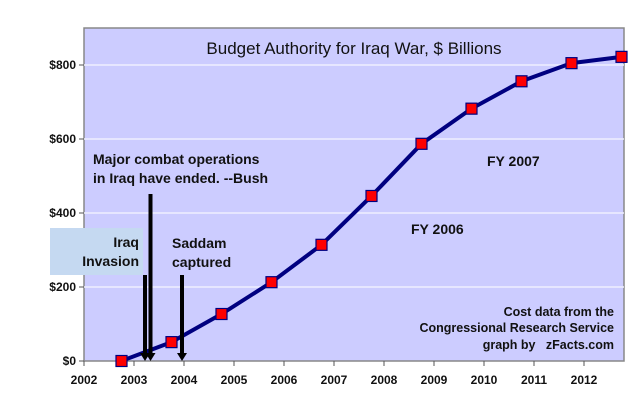  What do you see at coordinates (484, 380) in the screenshot?
I see `x-tick-label: 2010` at bounding box center [484, 380].